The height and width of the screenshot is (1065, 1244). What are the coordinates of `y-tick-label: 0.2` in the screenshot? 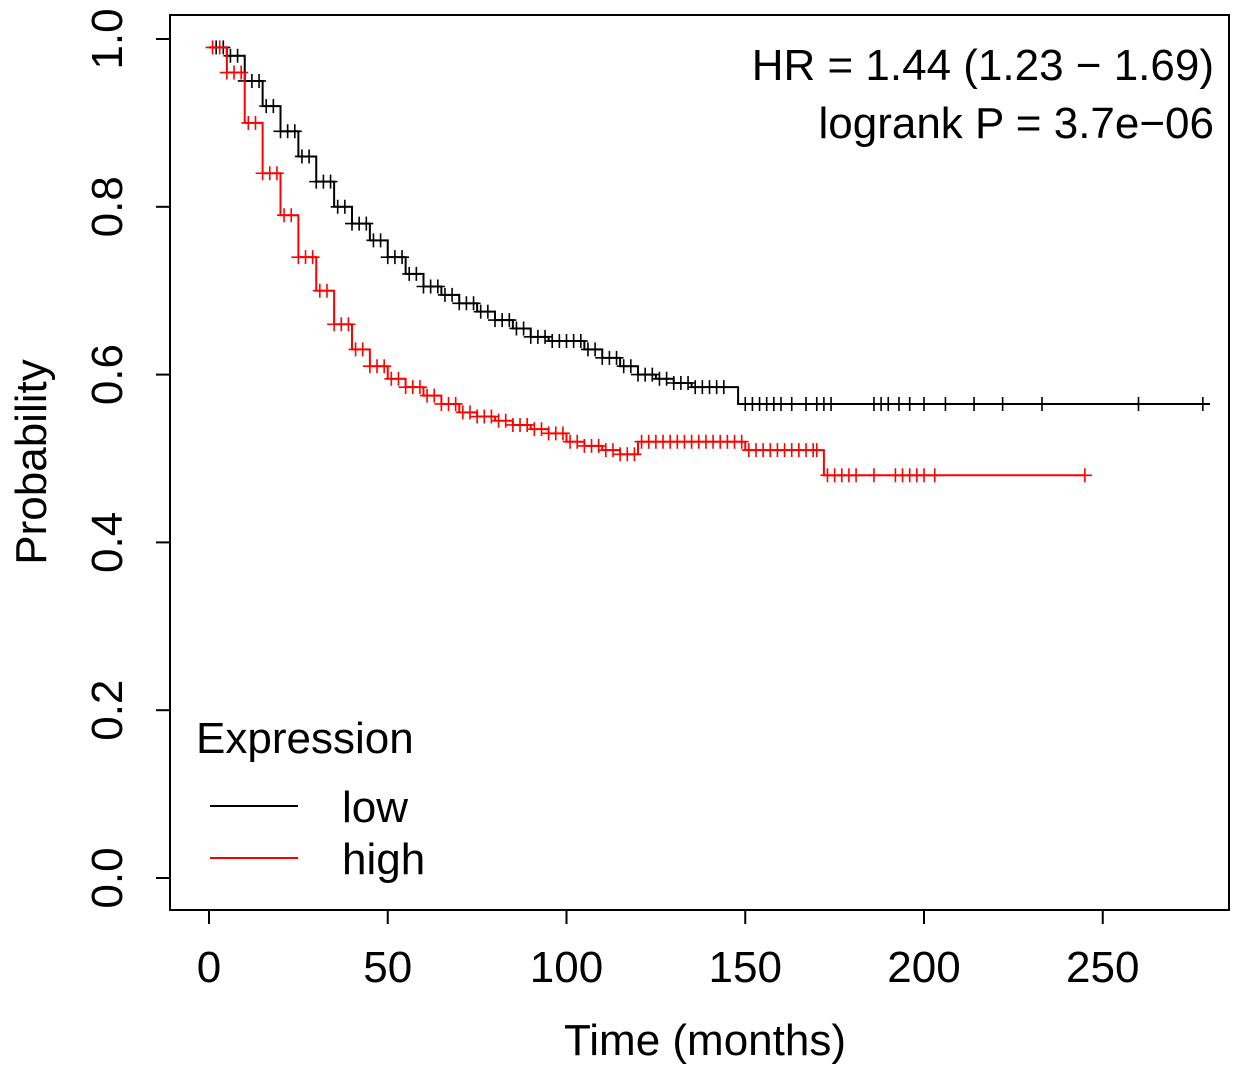 It's located at (107, 710).